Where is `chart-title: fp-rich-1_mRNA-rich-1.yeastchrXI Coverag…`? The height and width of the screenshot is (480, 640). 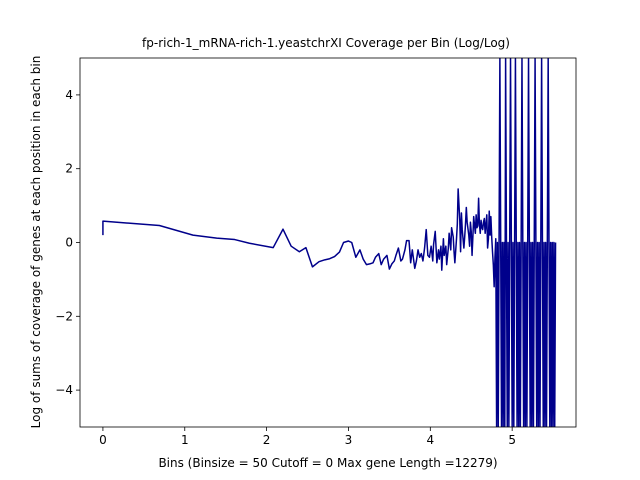 chart-title: fp-rich-1_mRNA-rich-1.yeastchrXI Coverag… is located at coordinates (326, 43).